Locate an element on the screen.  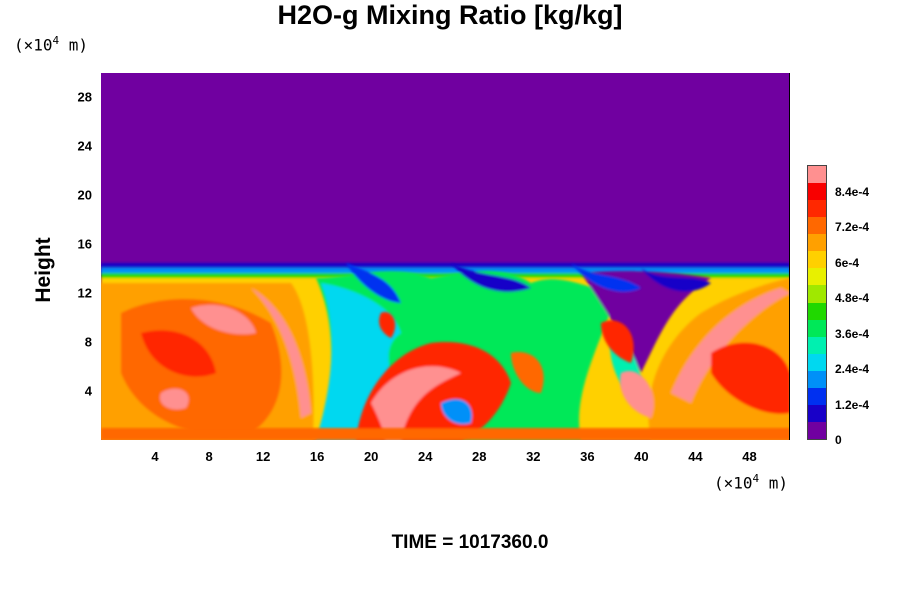
y-axis-unit: (×104 m) is located at coordinates (51, 44).